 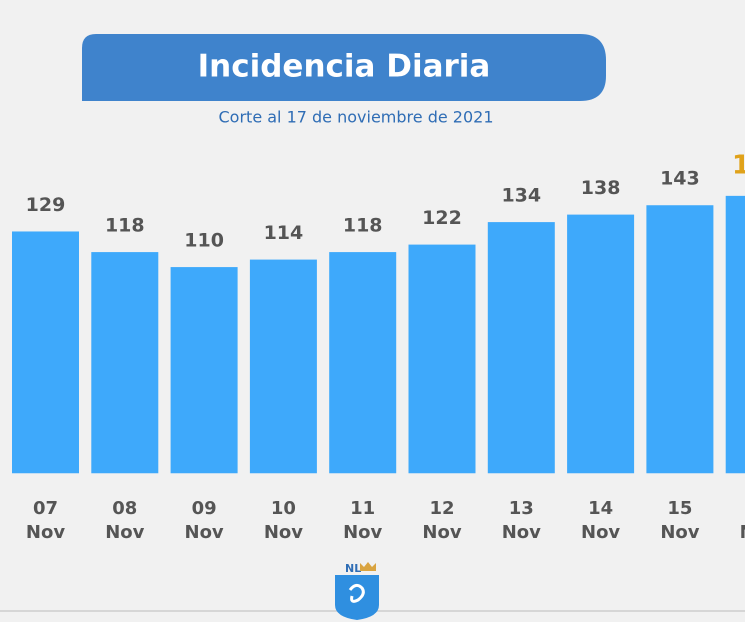 What do you see at coordinates (45, 508) in the screenshot?
I see `x-tick-label: 07` at bounding box center [45, 508].